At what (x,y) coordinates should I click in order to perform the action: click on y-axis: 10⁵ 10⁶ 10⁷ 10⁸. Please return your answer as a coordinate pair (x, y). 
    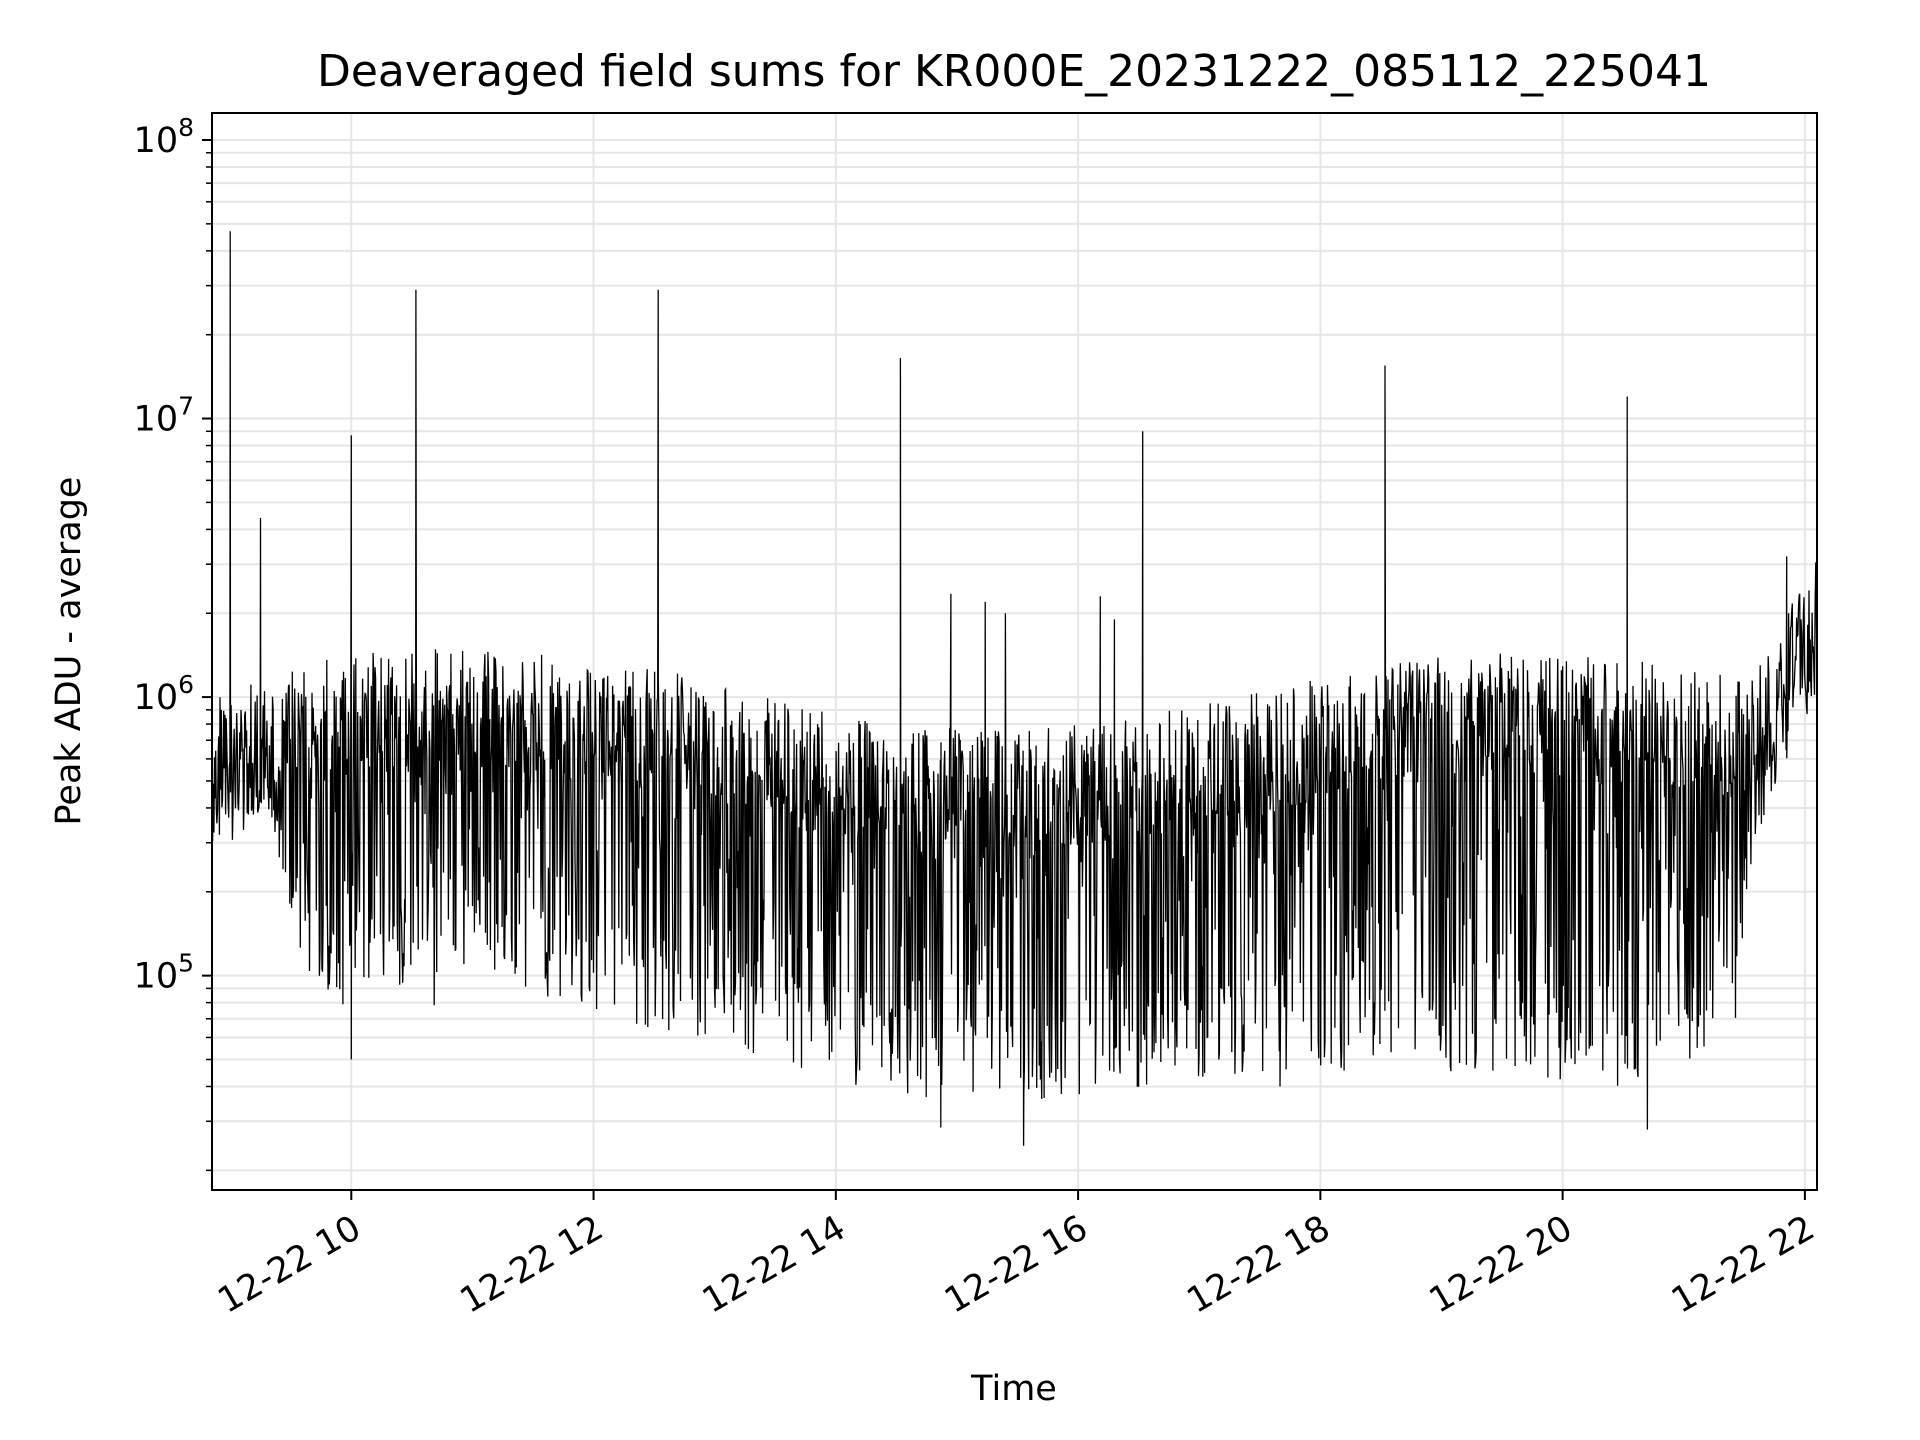
    Looking at the image, I should click on (173, 642).